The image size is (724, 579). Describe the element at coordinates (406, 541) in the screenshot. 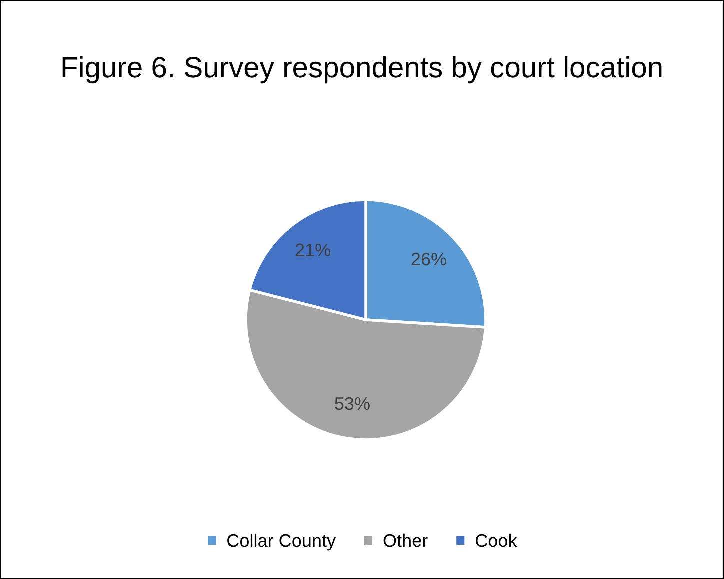

I see `legend-label: Other` at that location.